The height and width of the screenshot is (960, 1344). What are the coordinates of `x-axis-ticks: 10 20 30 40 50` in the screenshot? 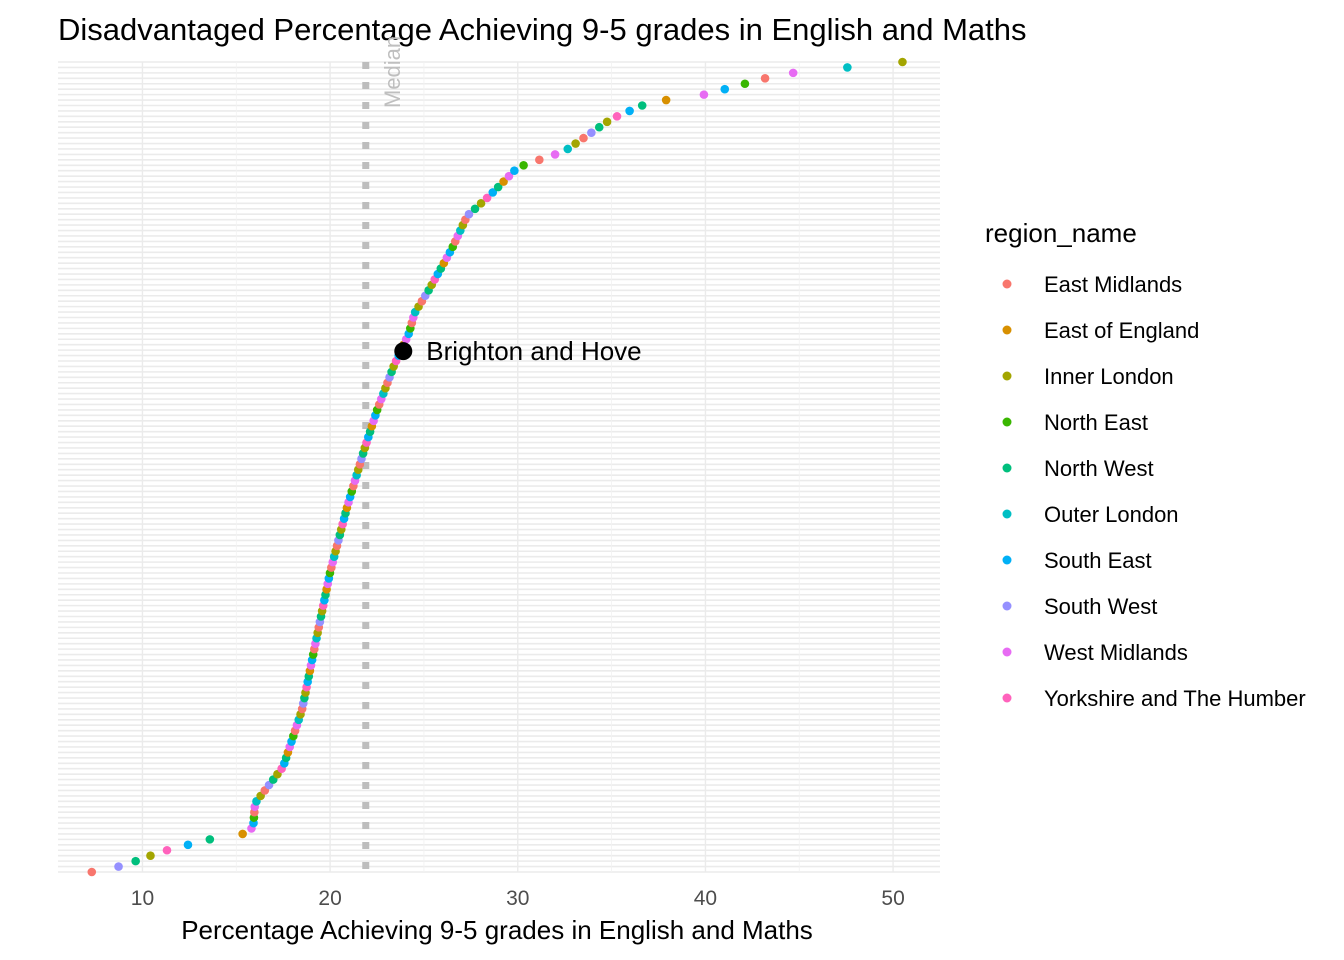 It's located at (518, 898).